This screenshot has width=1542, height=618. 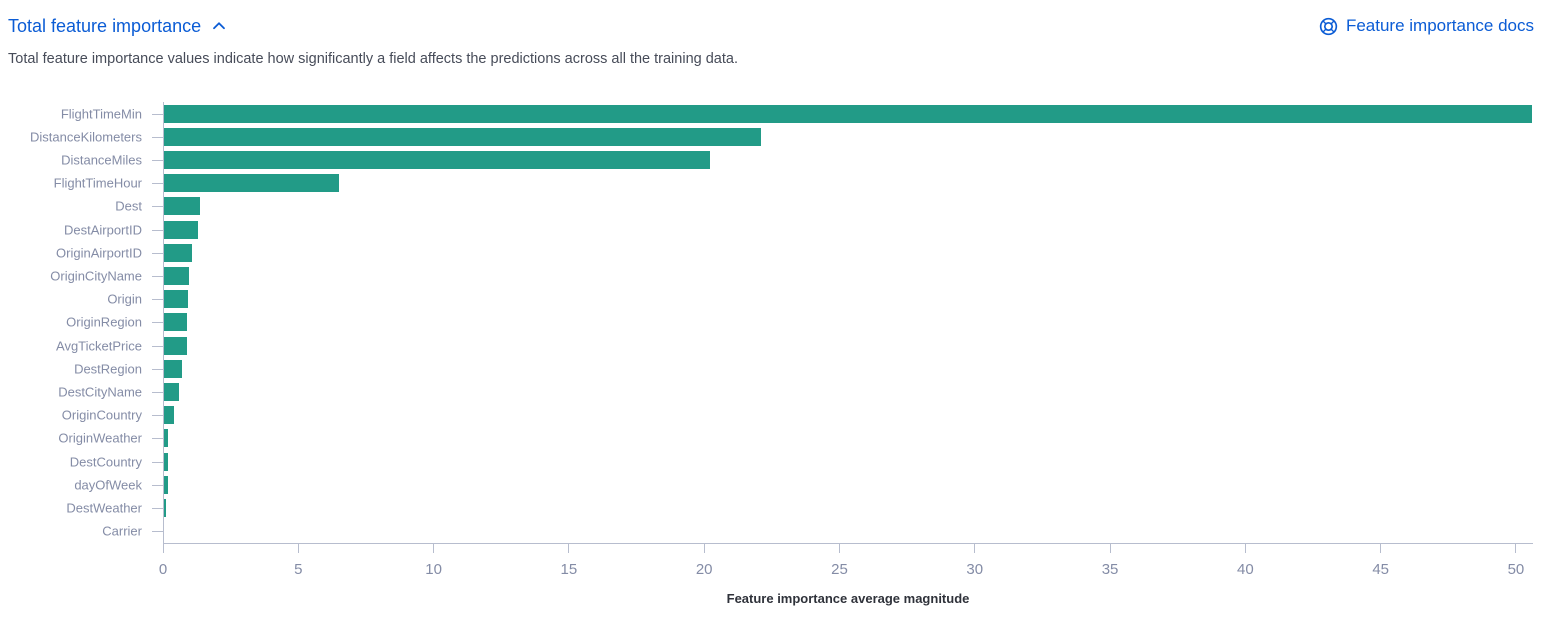 I want to click on x-axis-tick-label: 0, so click(x=163, y=569).